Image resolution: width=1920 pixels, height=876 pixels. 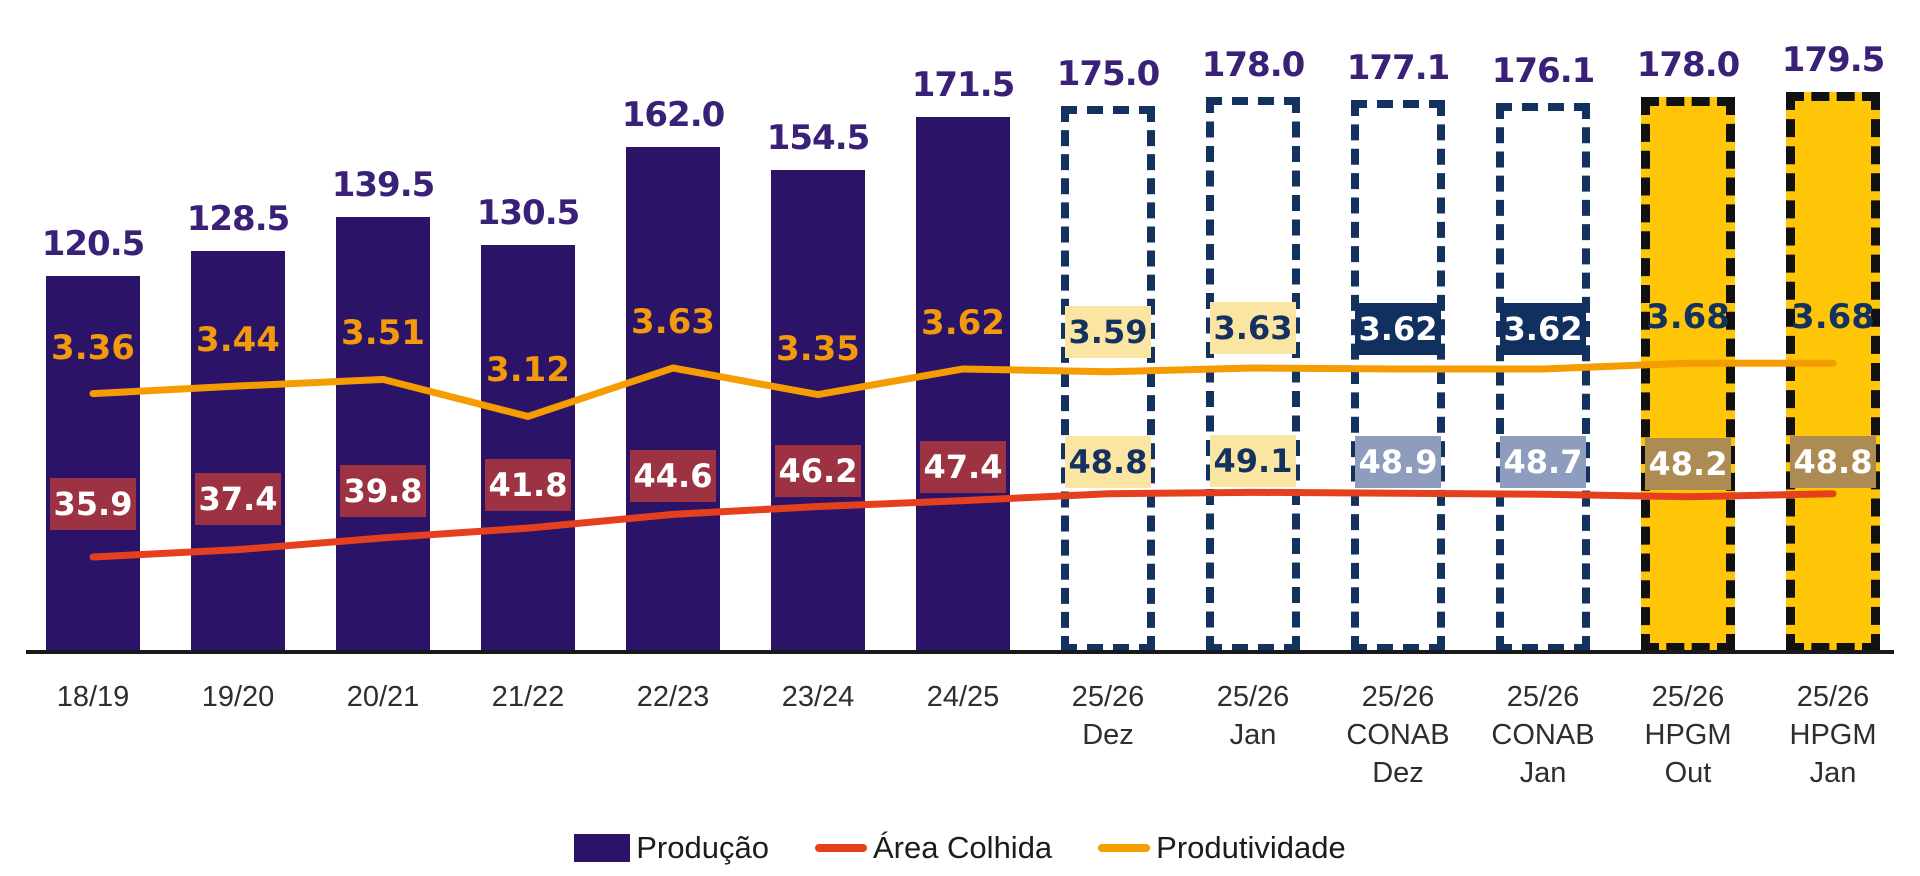 I want to click on area-colhida-value-label-4: 44.6, so click(x=673, y=475).